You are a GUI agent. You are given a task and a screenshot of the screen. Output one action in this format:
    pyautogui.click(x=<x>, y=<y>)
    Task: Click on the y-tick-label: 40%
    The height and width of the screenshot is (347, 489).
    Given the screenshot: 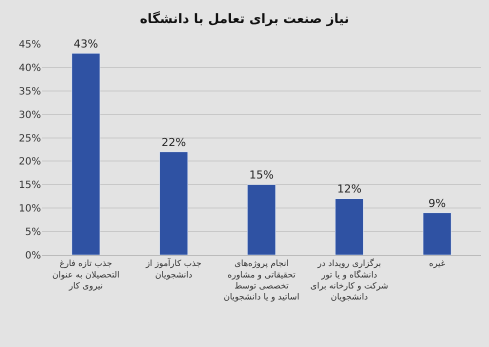 What is the action you would take?
    pyautogui.click(x=29, y=68)
    